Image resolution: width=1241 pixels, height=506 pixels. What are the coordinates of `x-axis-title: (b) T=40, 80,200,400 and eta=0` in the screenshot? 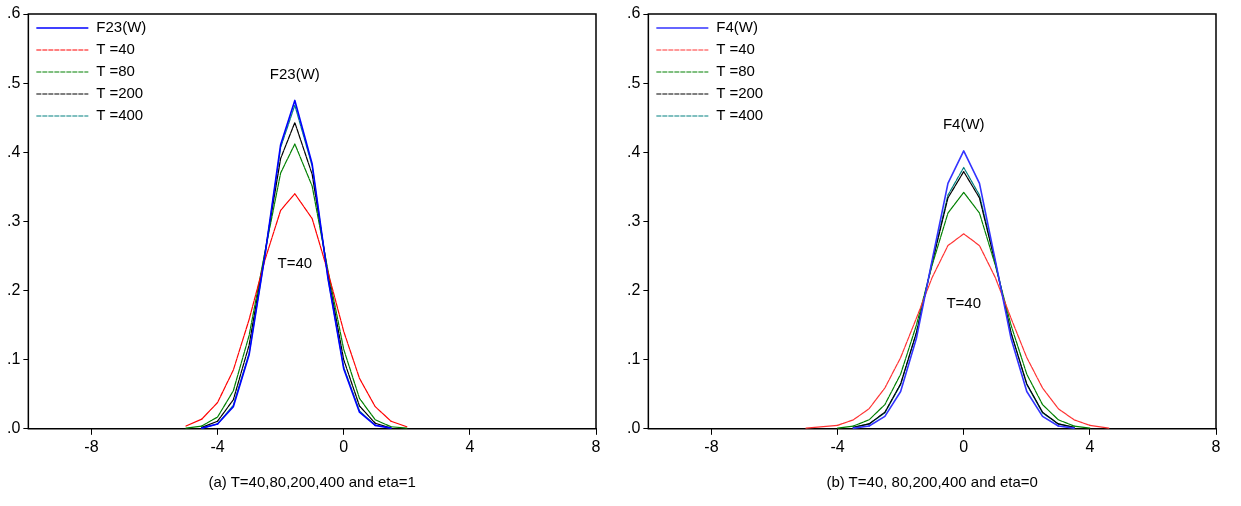 It's located at (932, 482).